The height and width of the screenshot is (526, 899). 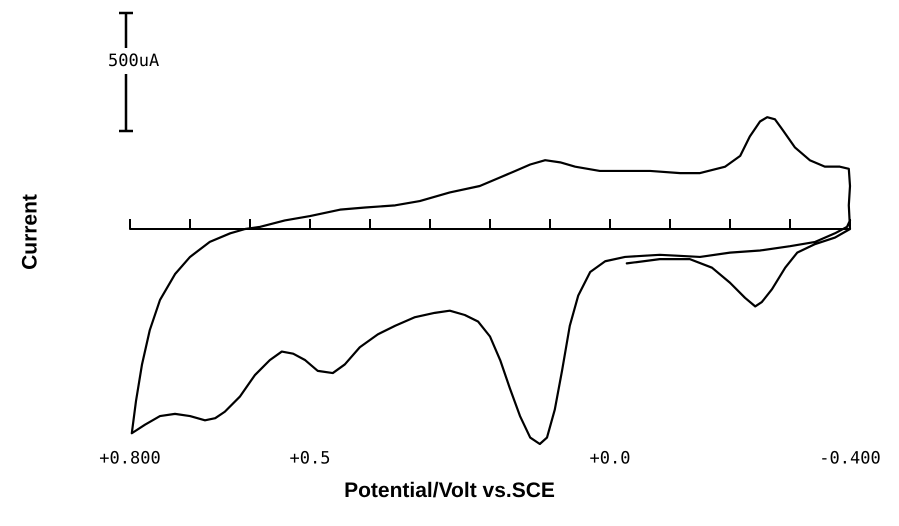 I want to click on x-tick-label: +0.0, so click(x=610, y=458).